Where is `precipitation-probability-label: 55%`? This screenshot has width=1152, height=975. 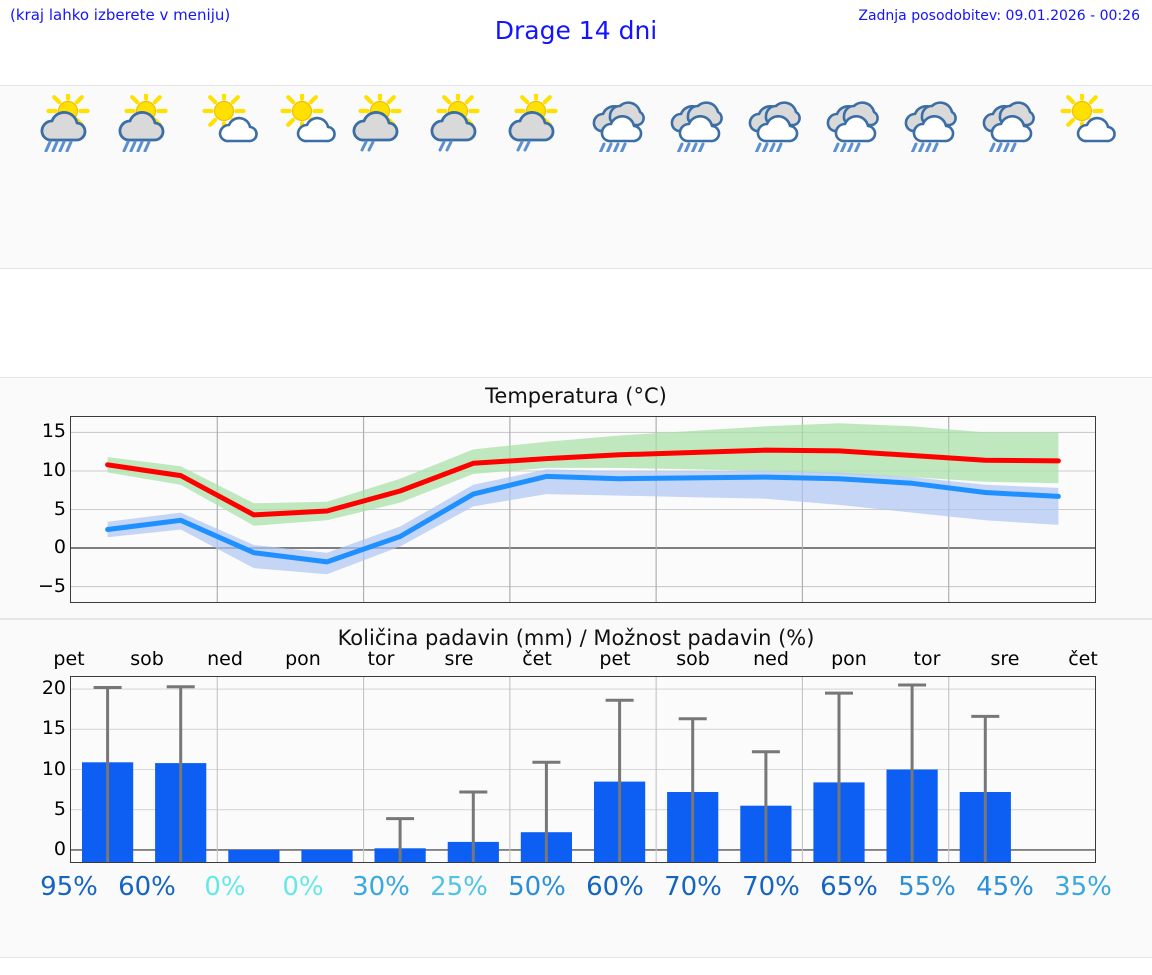
precipitation-probability-label: 55% is located at coordinates (927, 887).